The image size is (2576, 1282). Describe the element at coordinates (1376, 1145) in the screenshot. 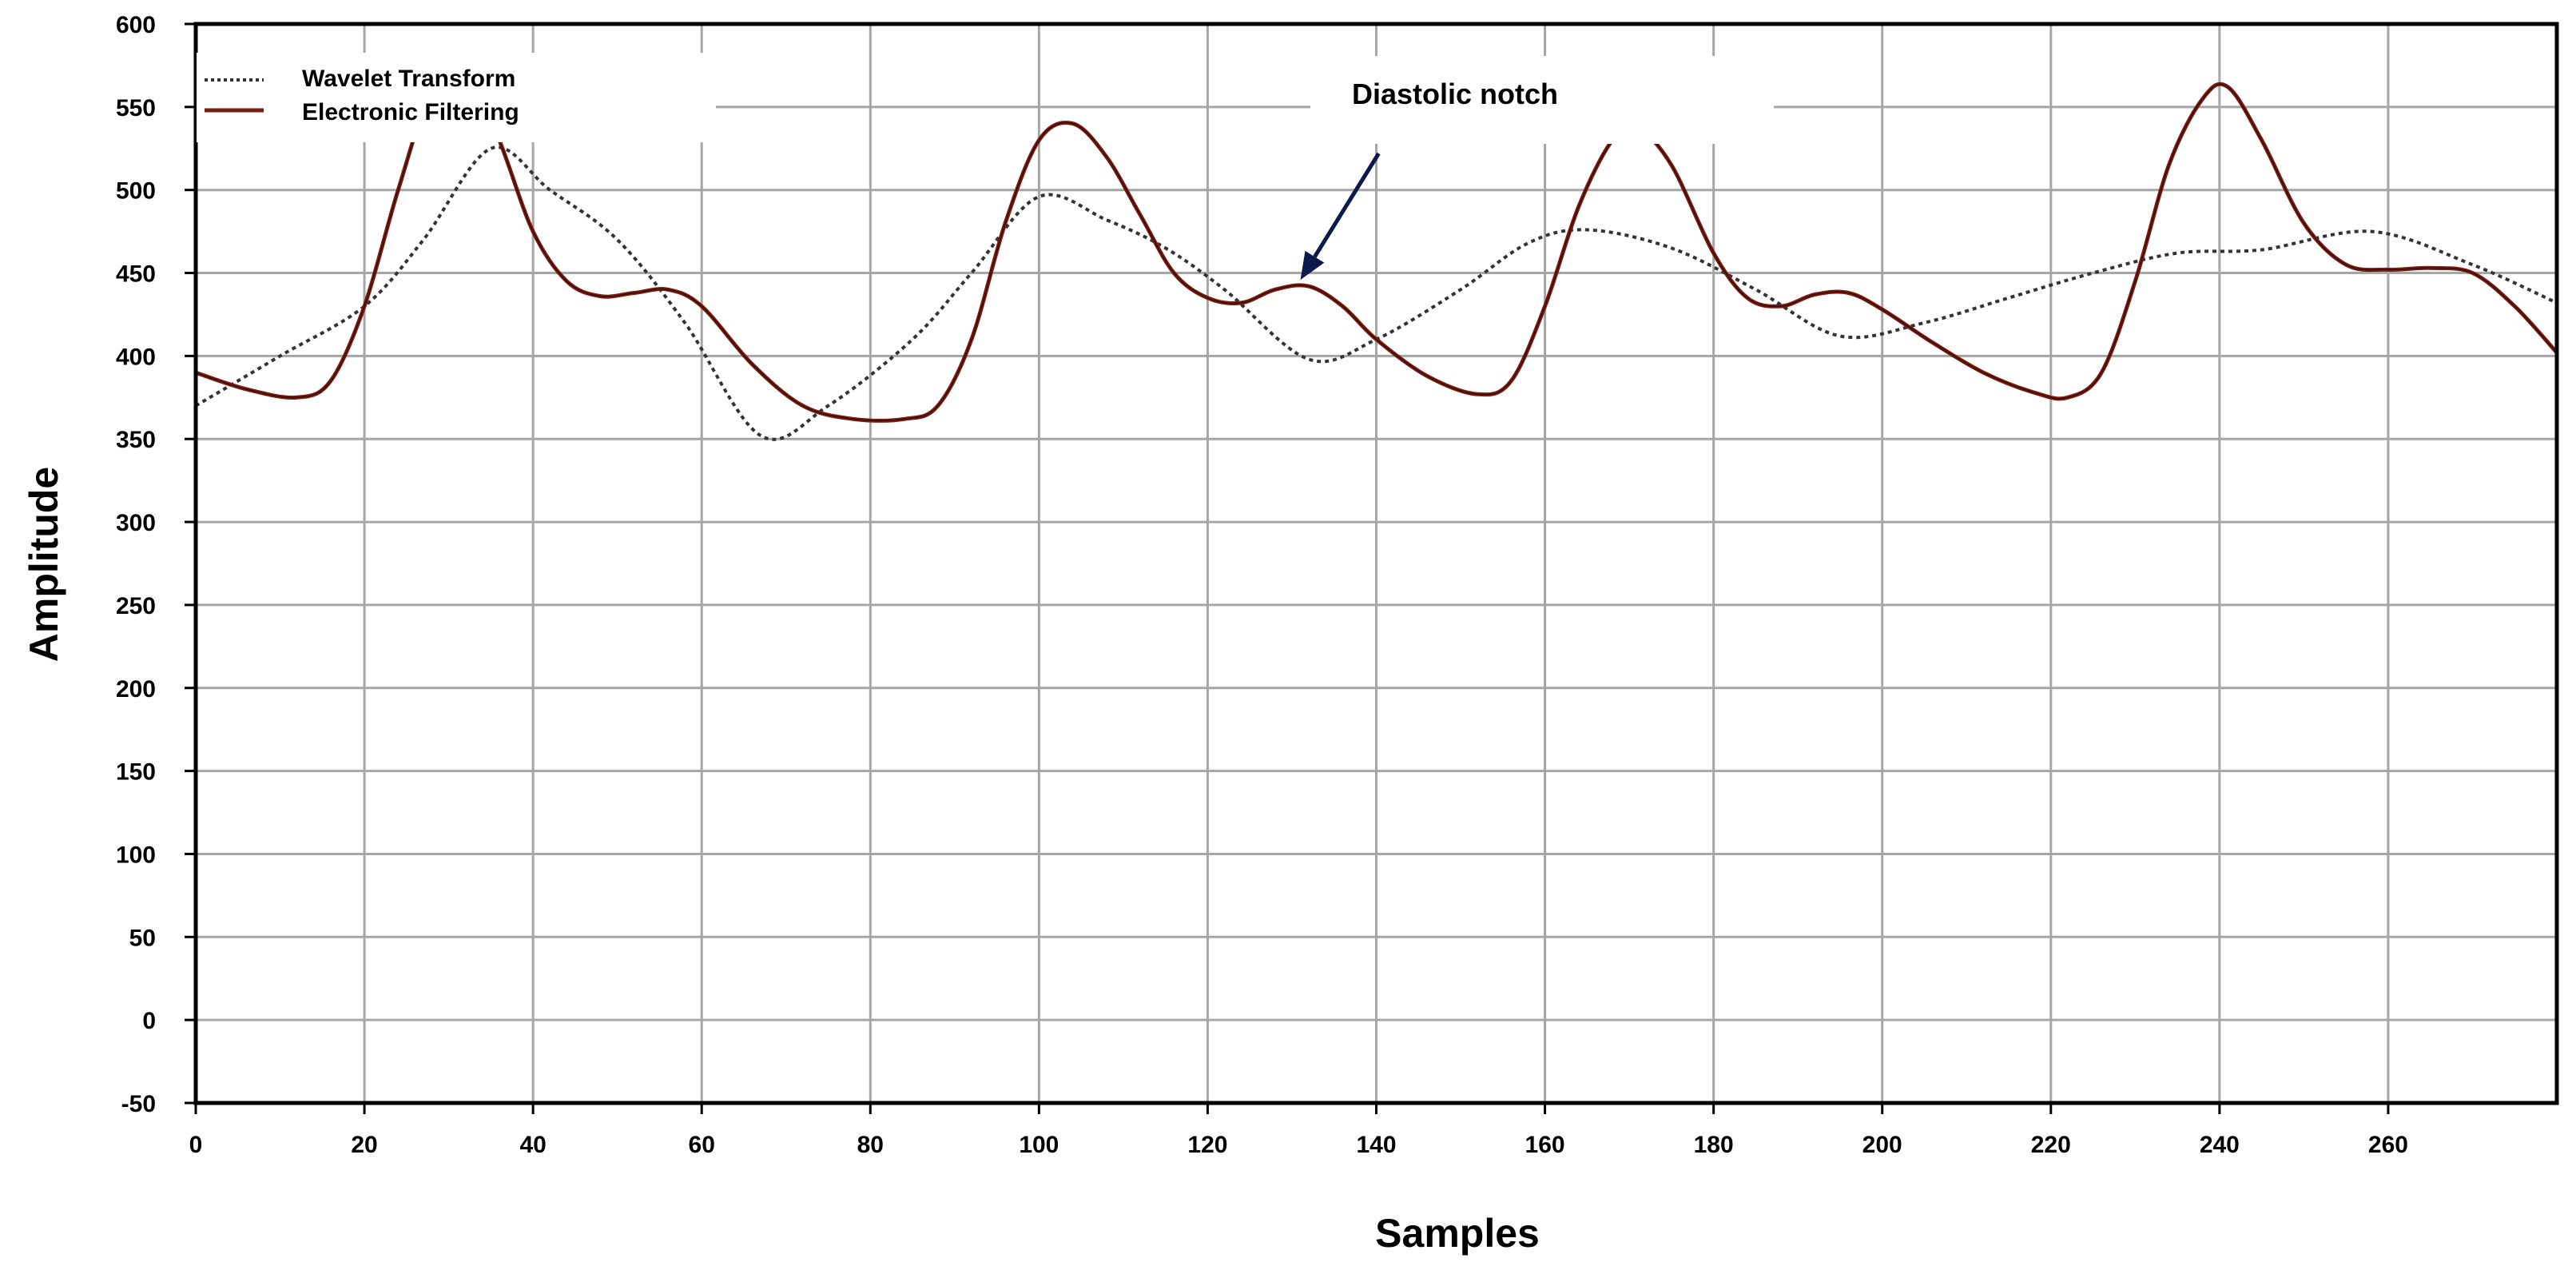

I see `x-tick-label: 140` at that location.